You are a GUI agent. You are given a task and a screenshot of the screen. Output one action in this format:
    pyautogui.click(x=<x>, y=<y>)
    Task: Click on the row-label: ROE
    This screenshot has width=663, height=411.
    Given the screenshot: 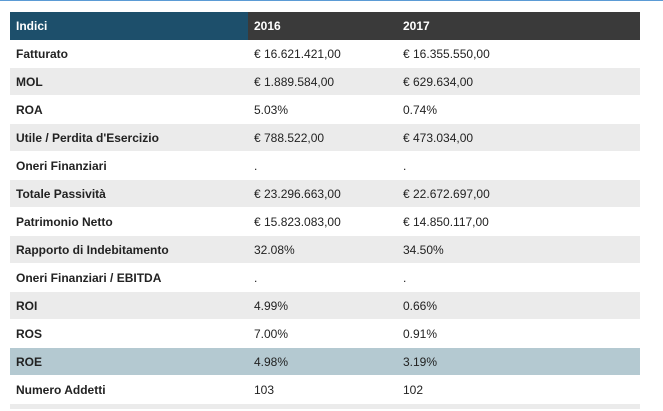 What is the action you would take?
    pyautogui.click(x=129, y=361)
    